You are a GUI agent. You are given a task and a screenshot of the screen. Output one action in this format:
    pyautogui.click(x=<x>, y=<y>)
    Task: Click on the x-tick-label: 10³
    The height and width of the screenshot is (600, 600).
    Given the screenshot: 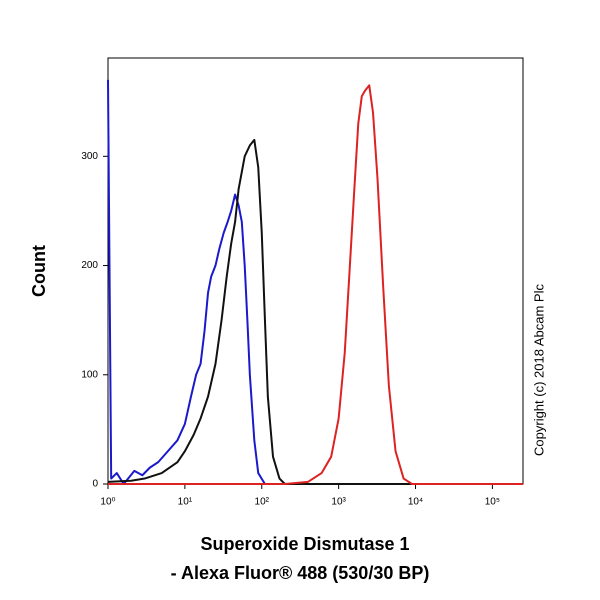 What is the action you would take?
    pyautogui.click(x=338, y=502)
    